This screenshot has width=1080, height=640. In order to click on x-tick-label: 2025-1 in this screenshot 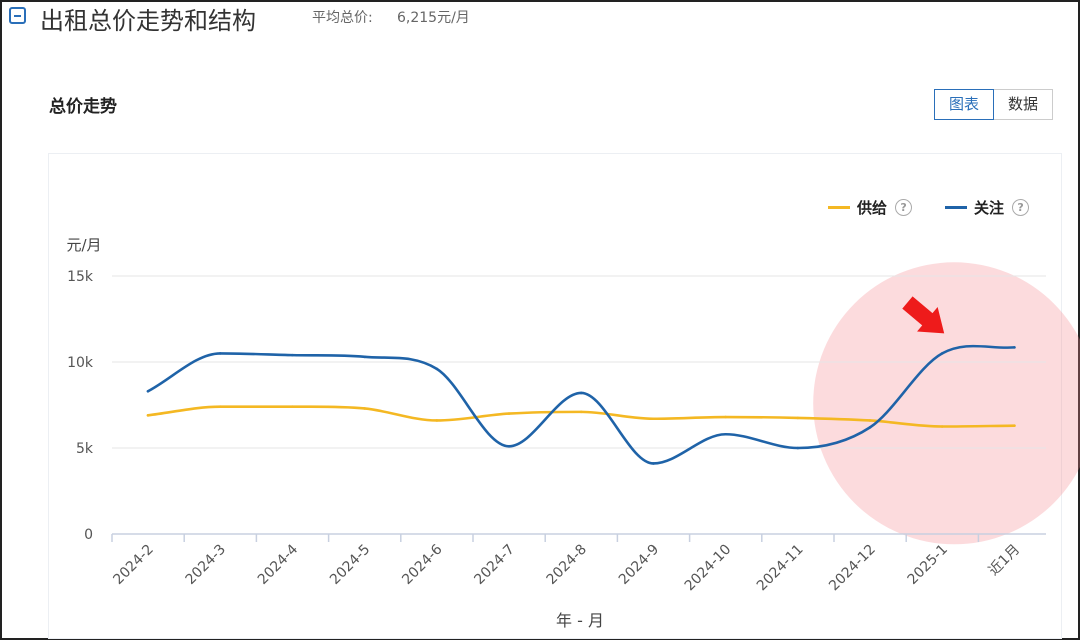, I will do `click(928, 565)`.